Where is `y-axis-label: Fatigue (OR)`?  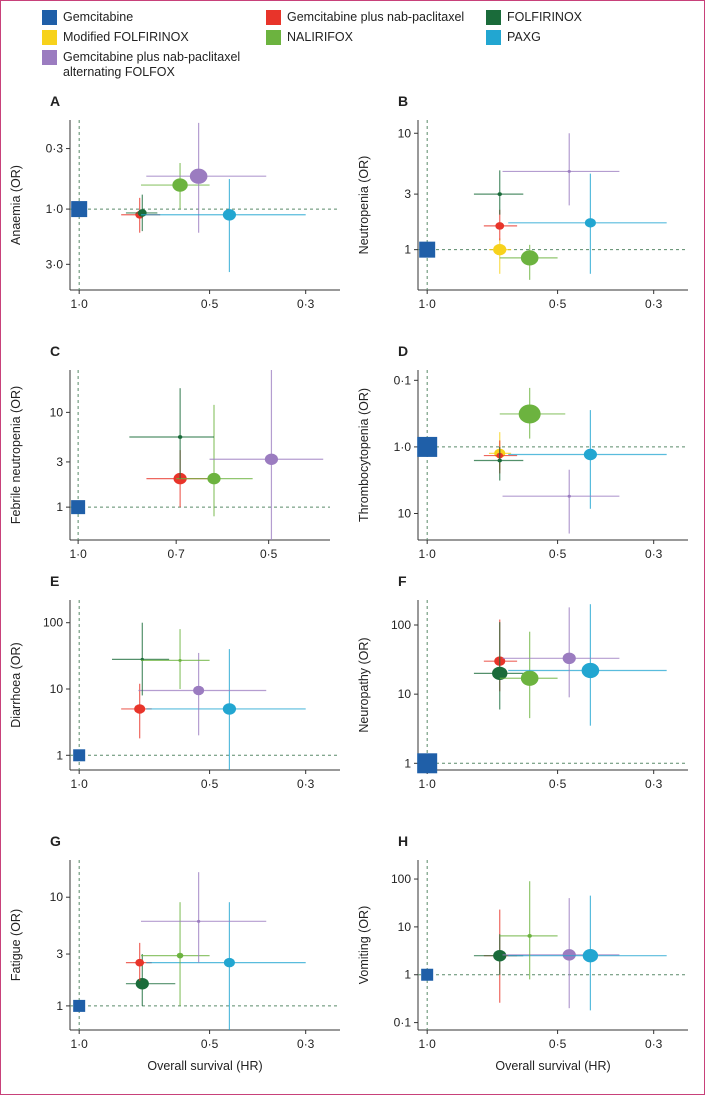
y-axis-label: Fatigue (OR) is located at coordinates (16, 945).